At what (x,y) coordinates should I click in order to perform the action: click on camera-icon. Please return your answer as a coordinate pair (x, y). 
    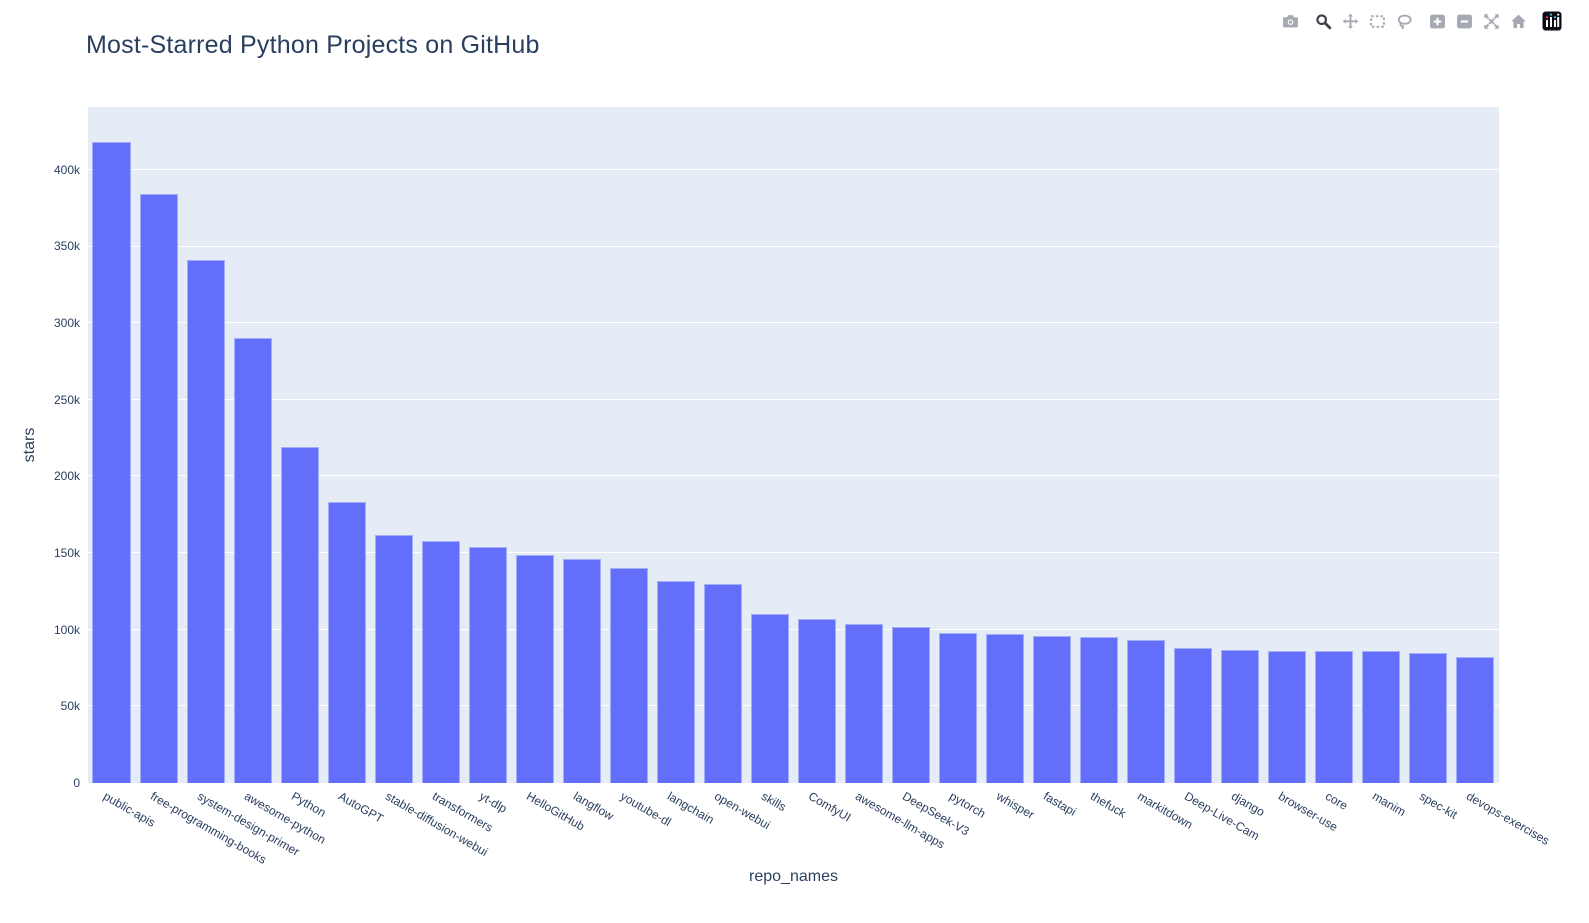
    Looking at the image, I should click on (1290, 21).